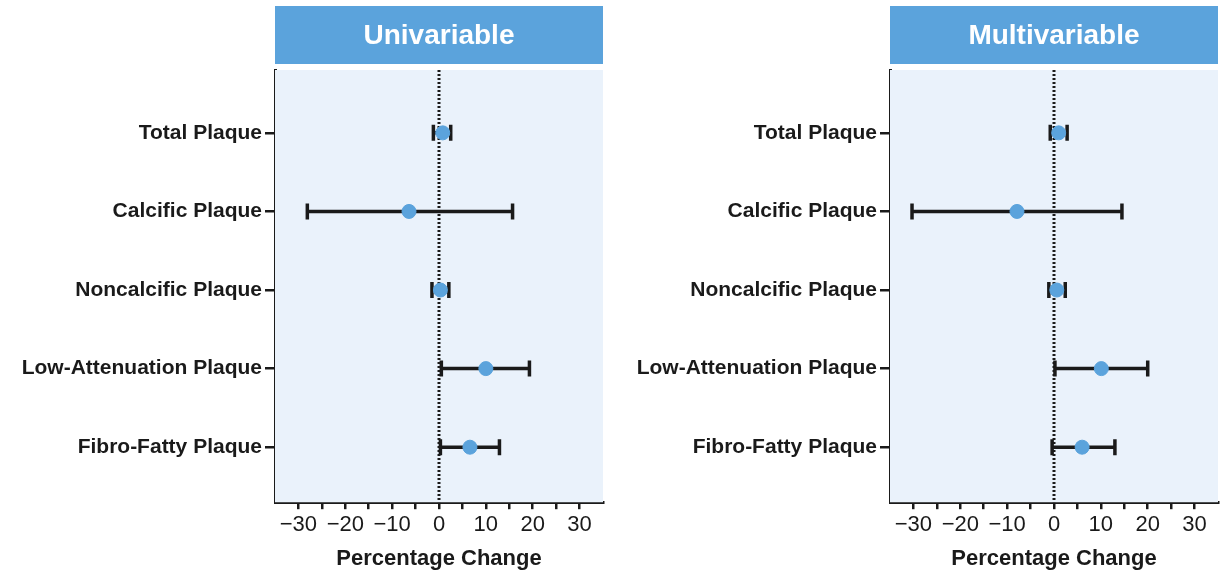  What do you see at coordinates (1054, 35) in the screenshot?
I see `chart-title: Multivariable` at bounding box center [1054, 35].